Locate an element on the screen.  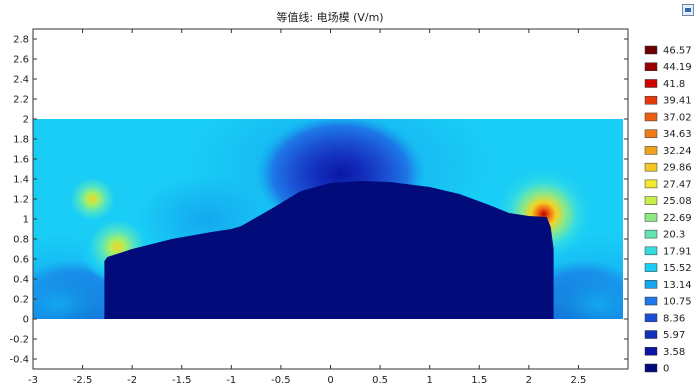
chart-title: 等值线: 电场模 (V/m) is located at coordinates (329, 17).